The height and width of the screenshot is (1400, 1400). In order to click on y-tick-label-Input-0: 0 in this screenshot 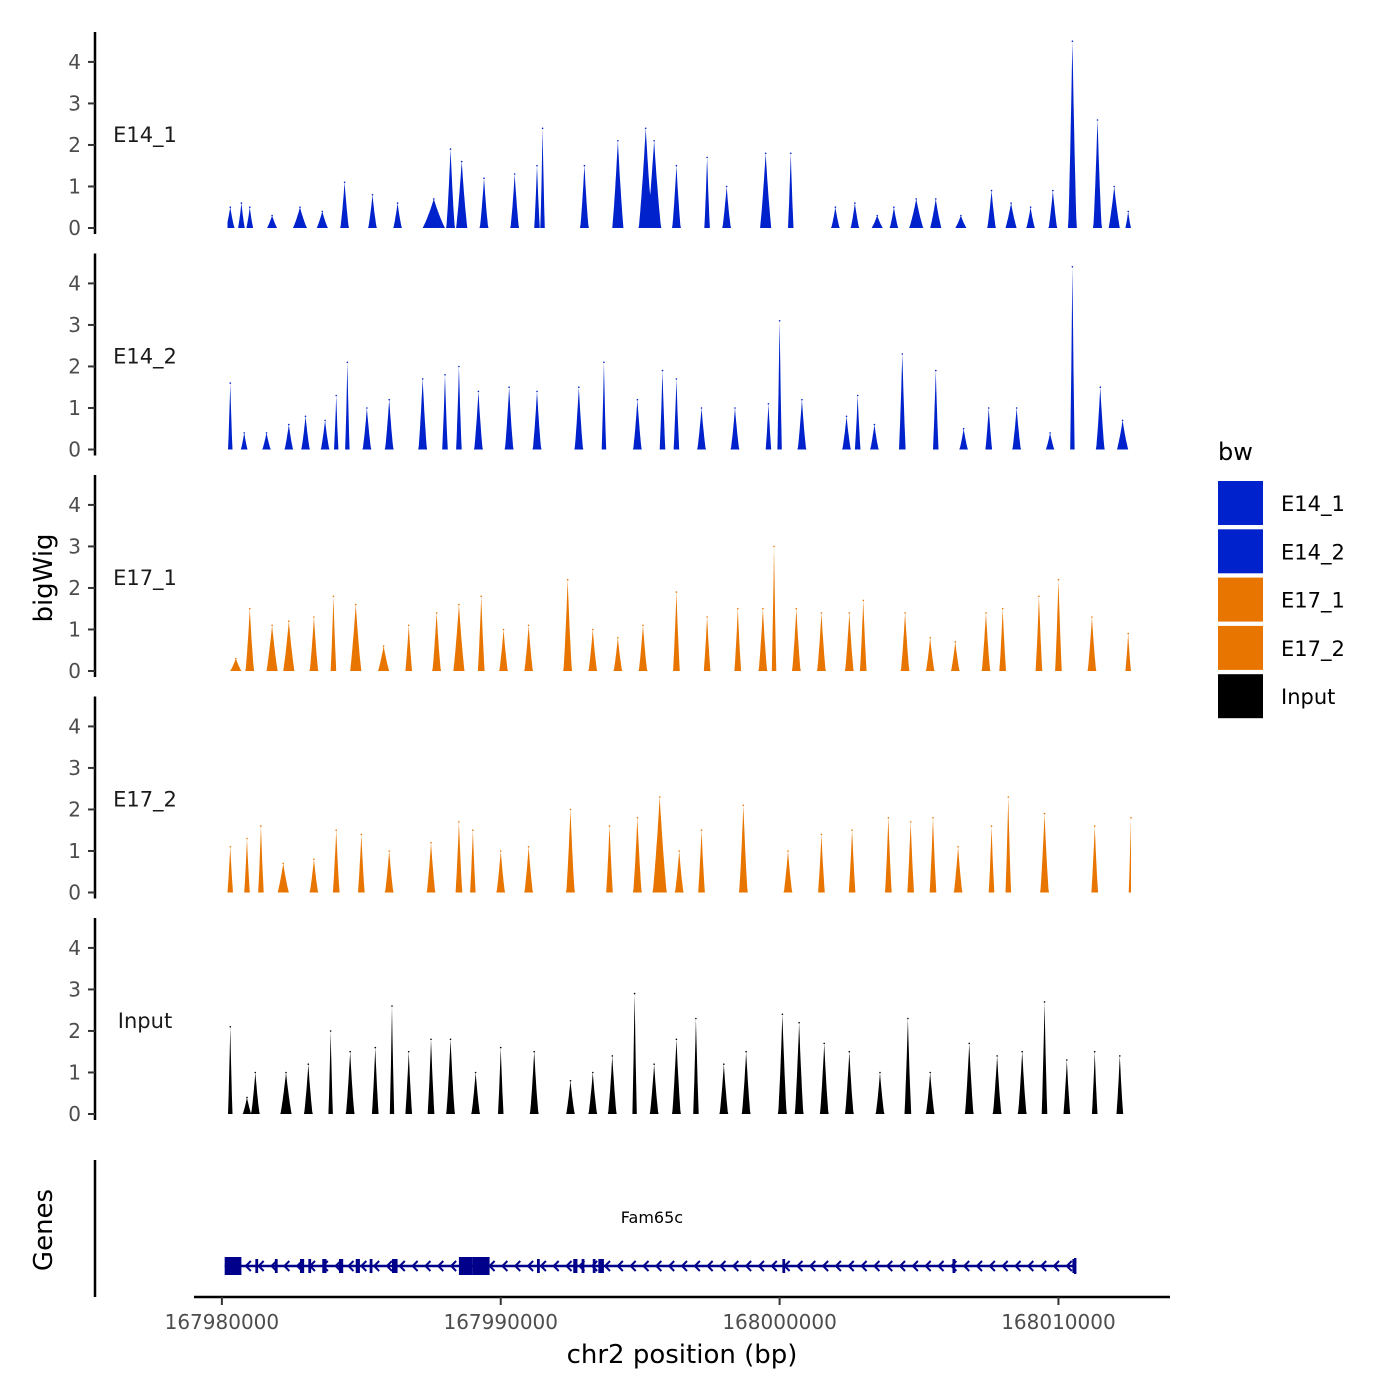, I will do `click(74, 1114)`.